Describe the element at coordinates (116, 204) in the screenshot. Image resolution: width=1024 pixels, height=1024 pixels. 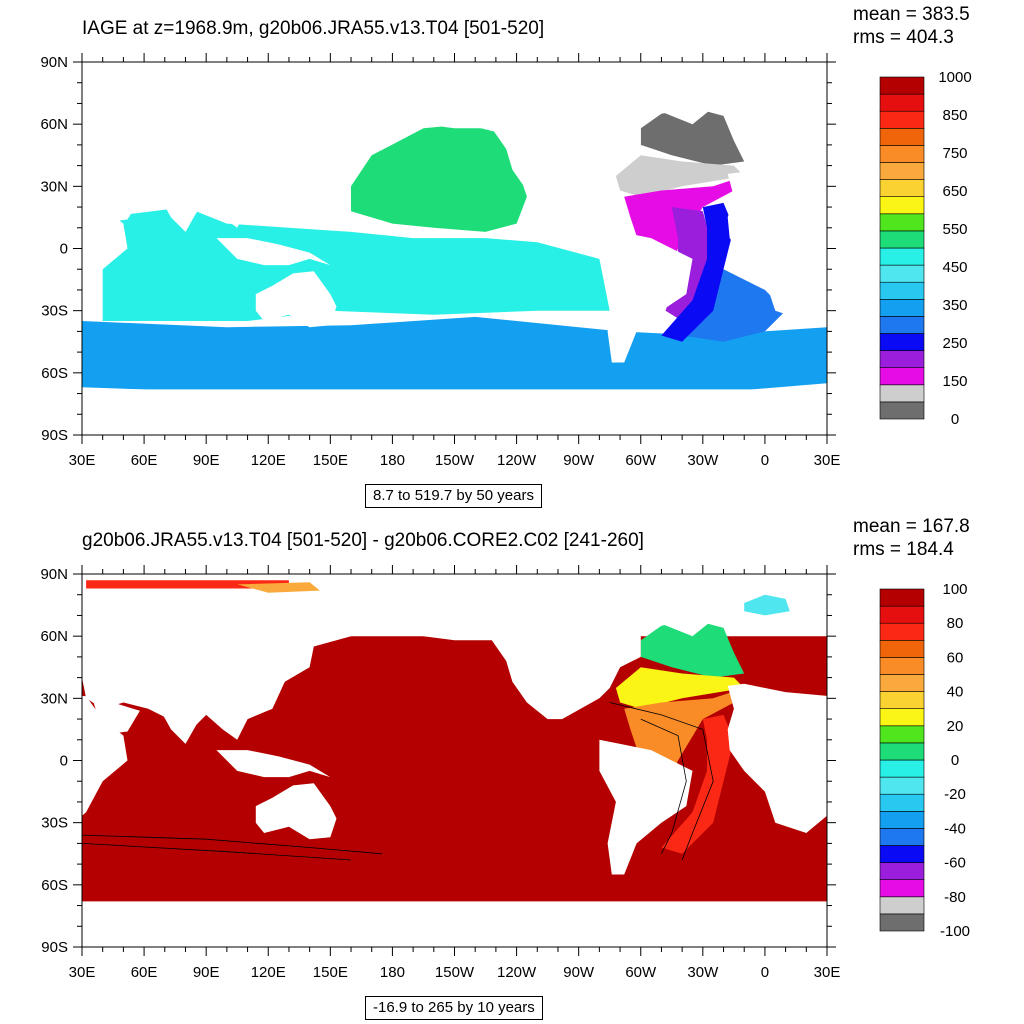
I see `top-land-arabia` at that location.